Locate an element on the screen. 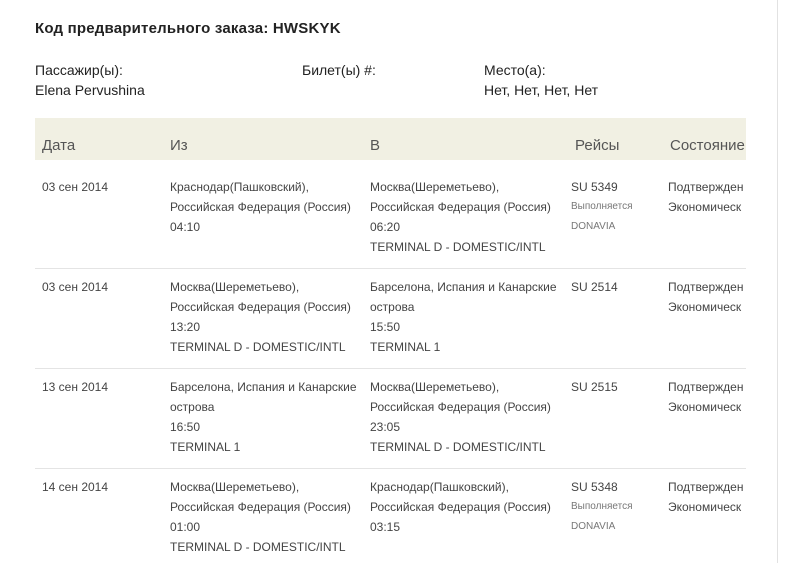 The height and width of the screenshot is (563, 800). flight-cell: SU 5349 Выполняется DONAVIA is located at coordinates (602, 207).